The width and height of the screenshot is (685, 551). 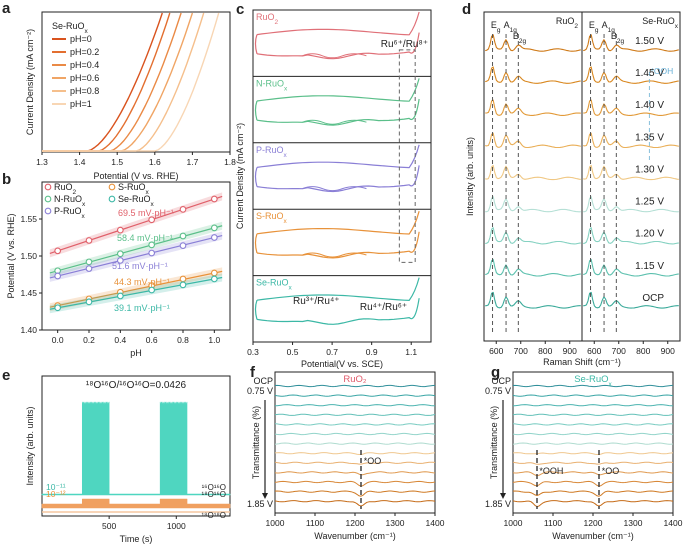 What do you see at coordinates (56, 494) in the screenshot?
I see `scale-label-bottom: 10⁻¹²` at bounding box center [56, 494].